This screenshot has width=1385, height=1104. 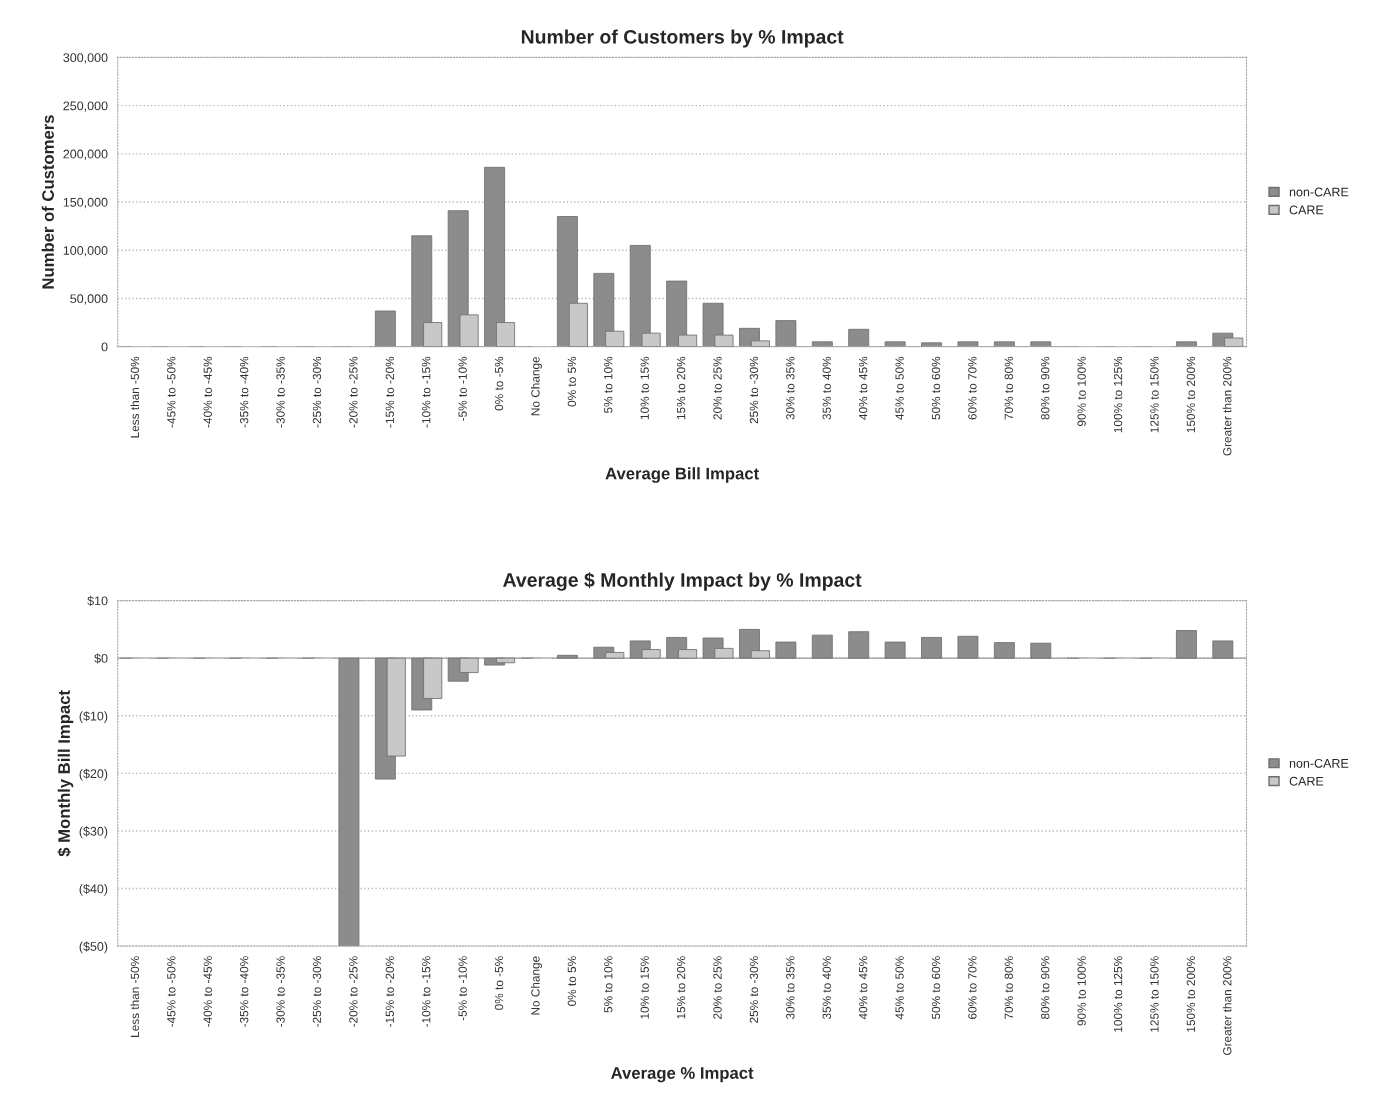 I want to click on chart-title: Average $ Monthly Impact by % Impact, so click(x=682, y=581).